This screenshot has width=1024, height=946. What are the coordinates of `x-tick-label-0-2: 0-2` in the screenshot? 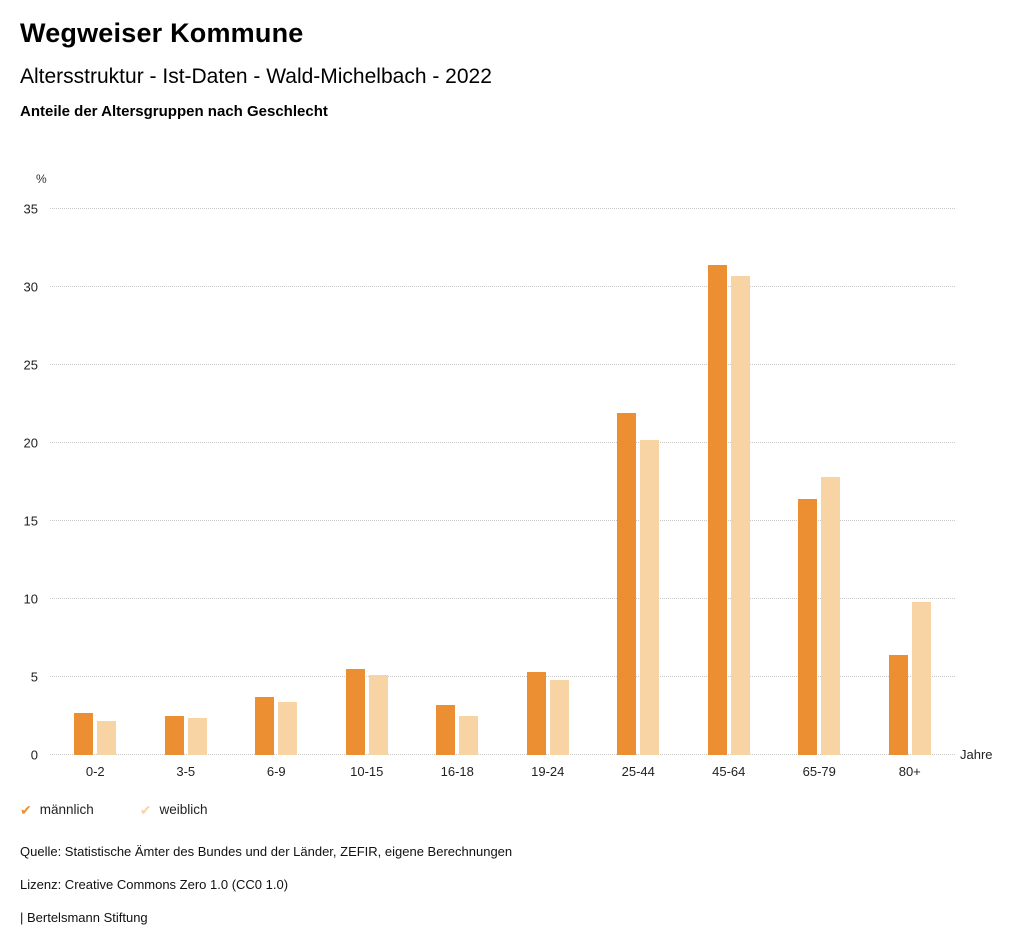 It's located at (95, 771).